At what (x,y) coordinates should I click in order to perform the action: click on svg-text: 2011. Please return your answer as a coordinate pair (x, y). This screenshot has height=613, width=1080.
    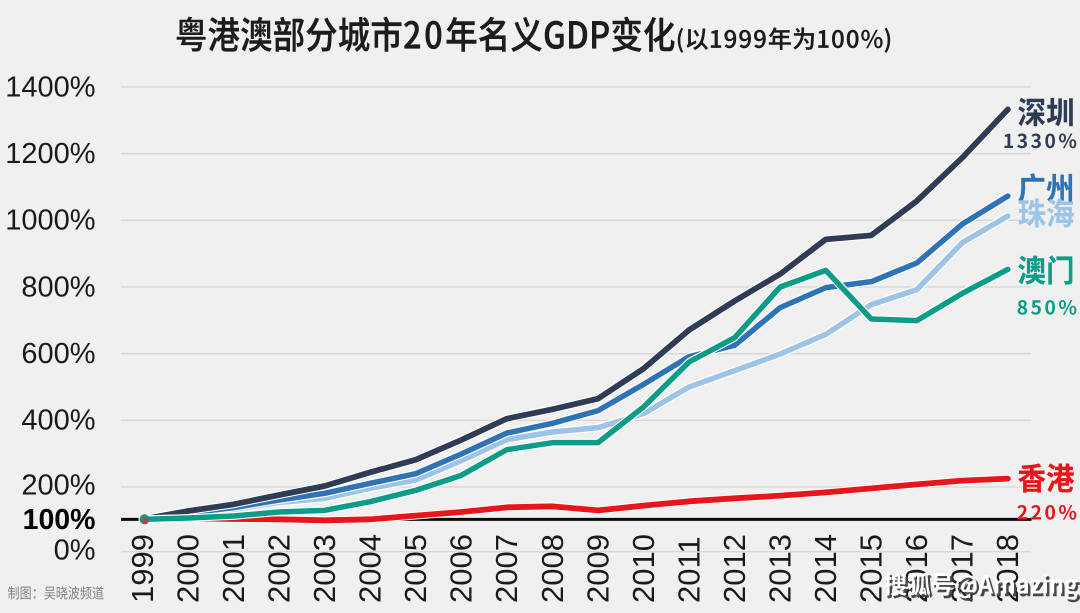
    Looking at the image, I should click on (688, 569).